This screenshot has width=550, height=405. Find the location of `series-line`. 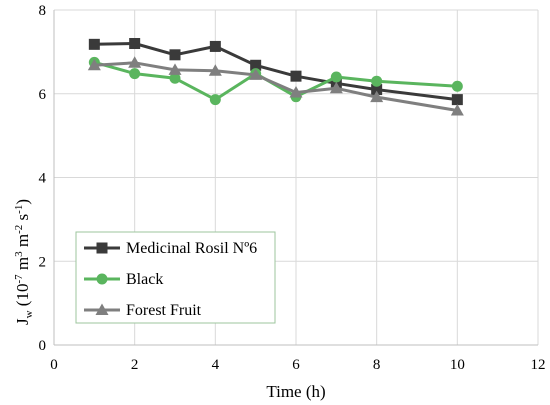

series-line is located at coordinates (276, 72).